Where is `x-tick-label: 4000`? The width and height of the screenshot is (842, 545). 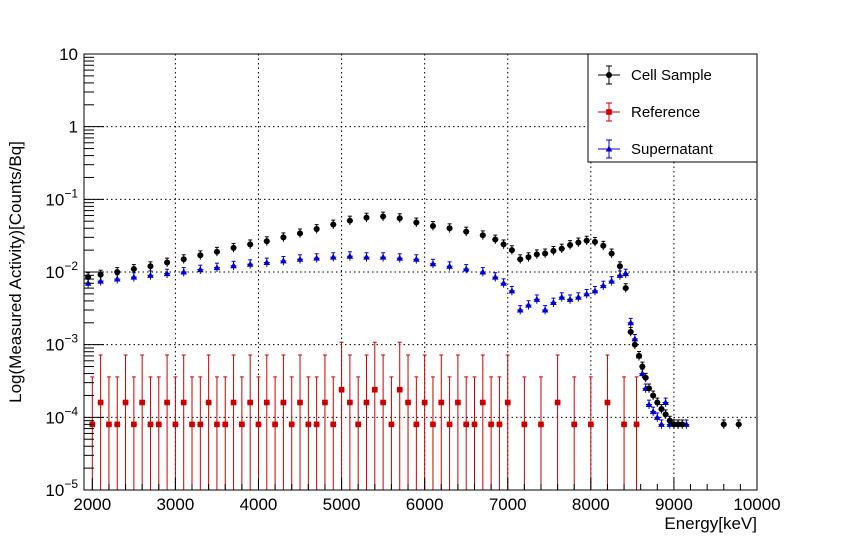 x-tick-label: 4000 is located at coordinates (259, 504).